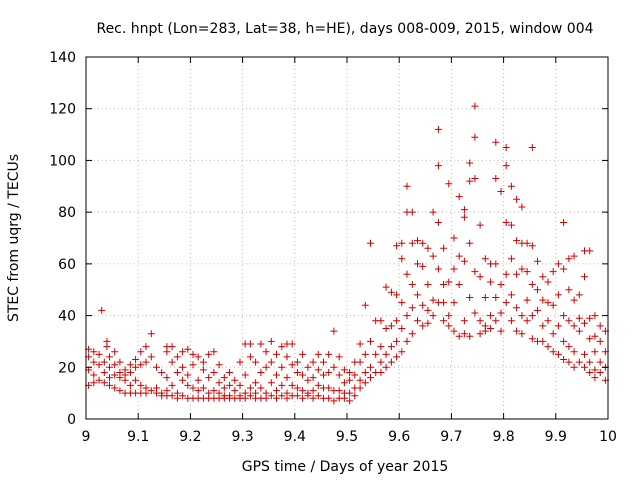  Describe the element at coordinates (62, 161) in the screenshot. I see `y-tick-label: 100` at that location.